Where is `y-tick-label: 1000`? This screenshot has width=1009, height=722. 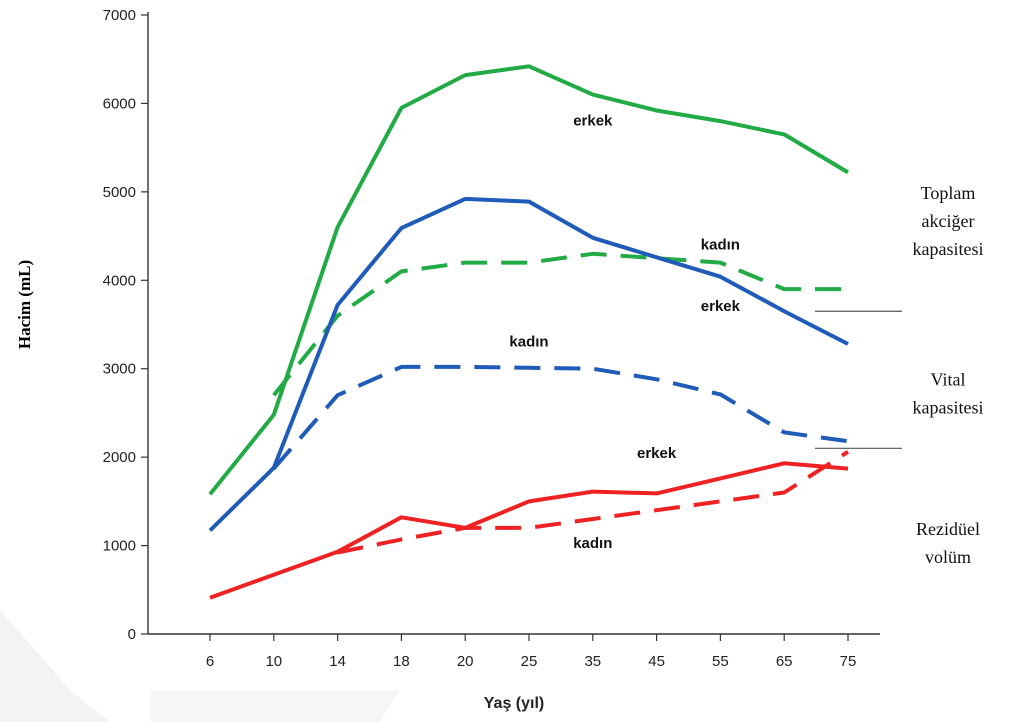 y-tick-label: 1000 is located at coordinates (119, 546).